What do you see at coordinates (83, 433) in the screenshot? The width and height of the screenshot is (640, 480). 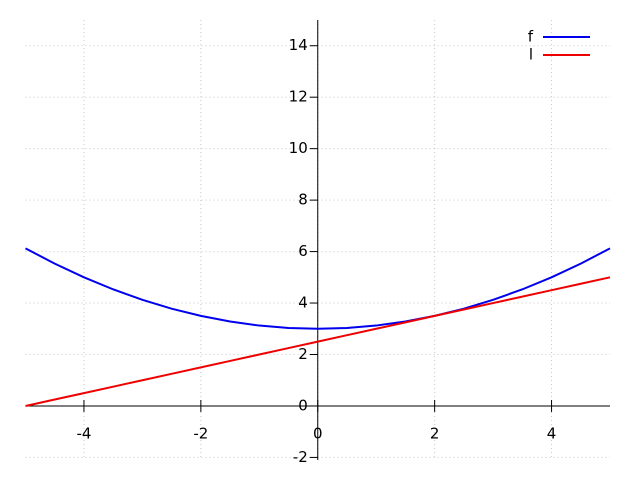 I see `x-tick-label: -4` at bounding box center [83, 433].